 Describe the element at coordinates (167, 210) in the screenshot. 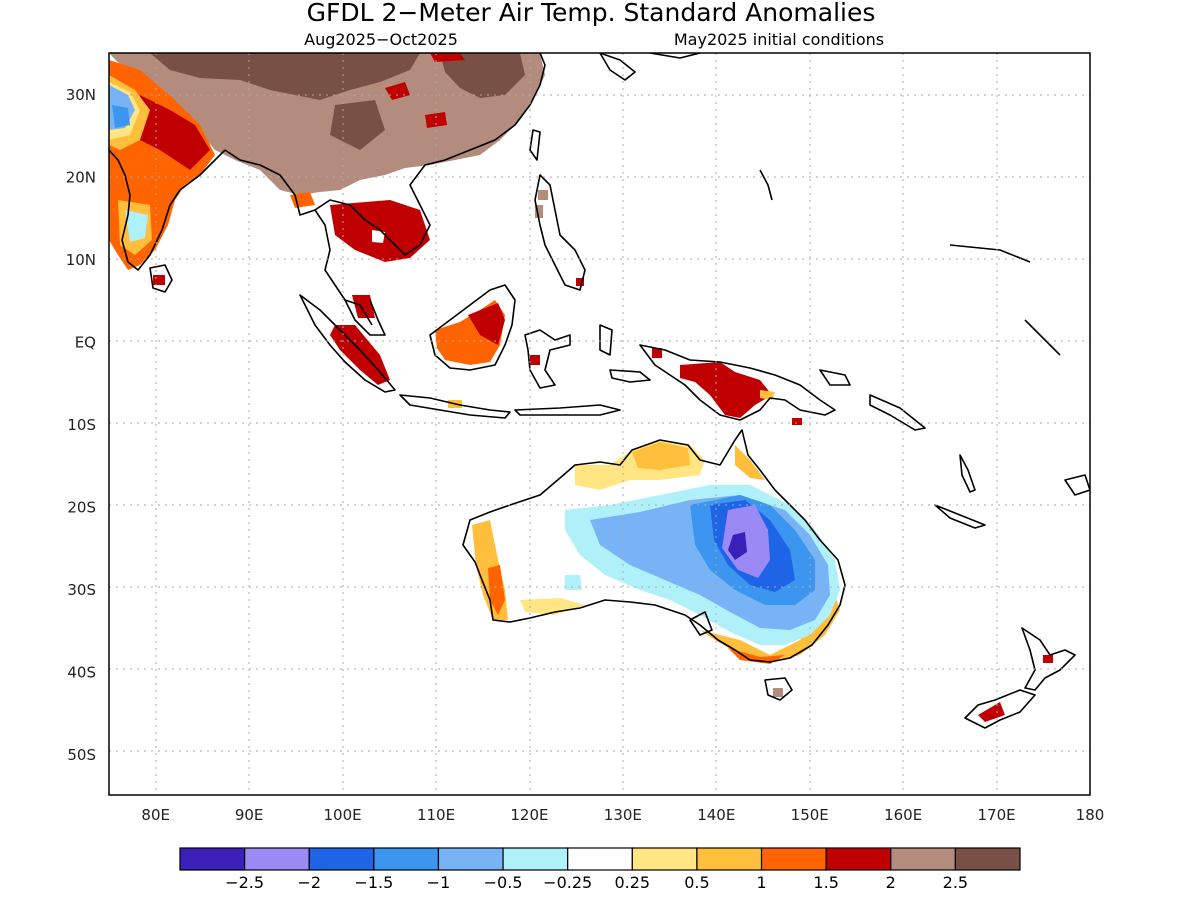

I see `coast-india` at that location.